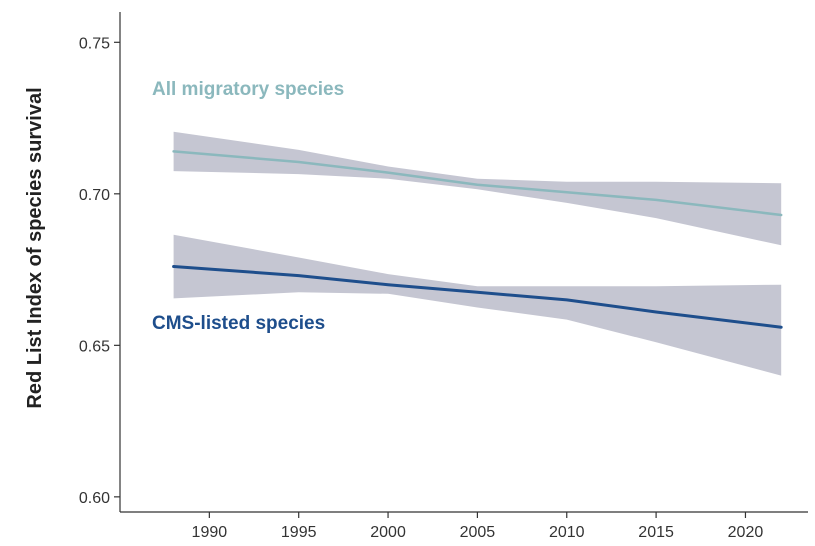 Image resolution: width=815 pixels, height=546 pixels. I want to click on x-tick-label-1: 1995, so click(299, 532).